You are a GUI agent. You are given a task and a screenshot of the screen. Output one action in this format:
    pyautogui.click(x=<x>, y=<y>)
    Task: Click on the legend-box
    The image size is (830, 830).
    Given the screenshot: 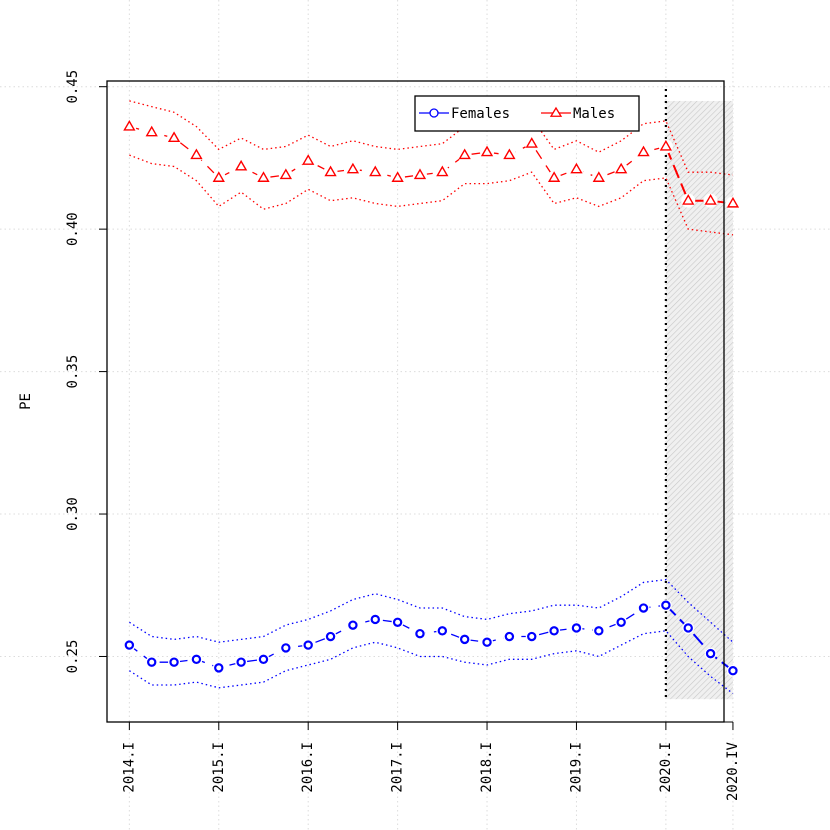 What is the action you would take?
    pyautogui.click(x=527, y=113)
    